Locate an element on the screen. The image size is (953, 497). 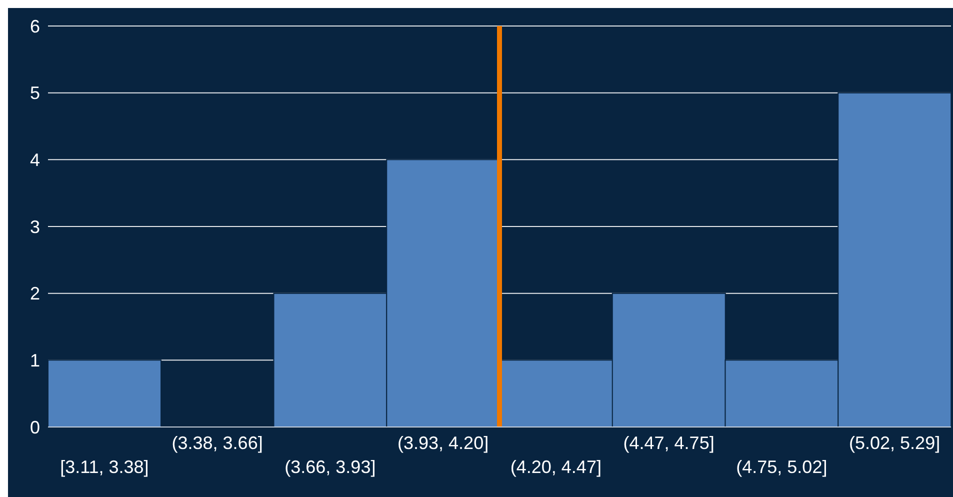
x-tick-label: (4.20, 4.47] is located at coordinates (556, 467).